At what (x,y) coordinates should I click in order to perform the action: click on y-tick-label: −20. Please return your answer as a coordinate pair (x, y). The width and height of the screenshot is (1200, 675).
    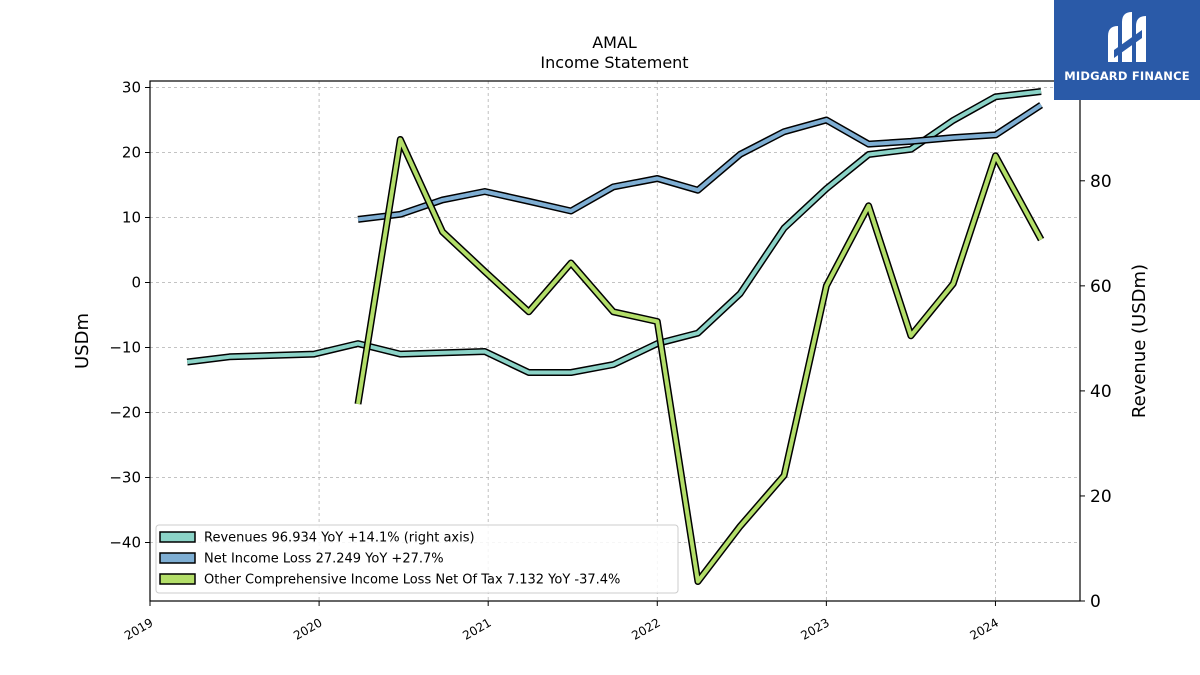
    Looking at the image, I should click on (125, 413).